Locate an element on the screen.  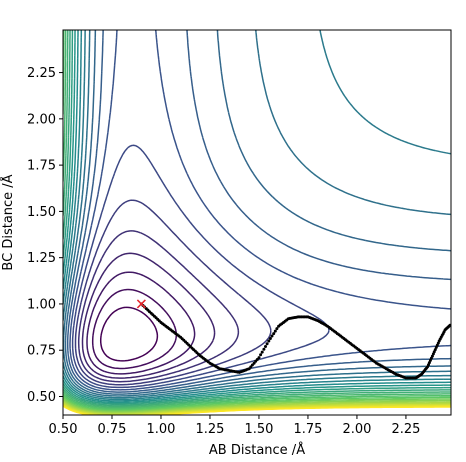
y-tick-label: 2.00 is located at coordinates (41, 119).